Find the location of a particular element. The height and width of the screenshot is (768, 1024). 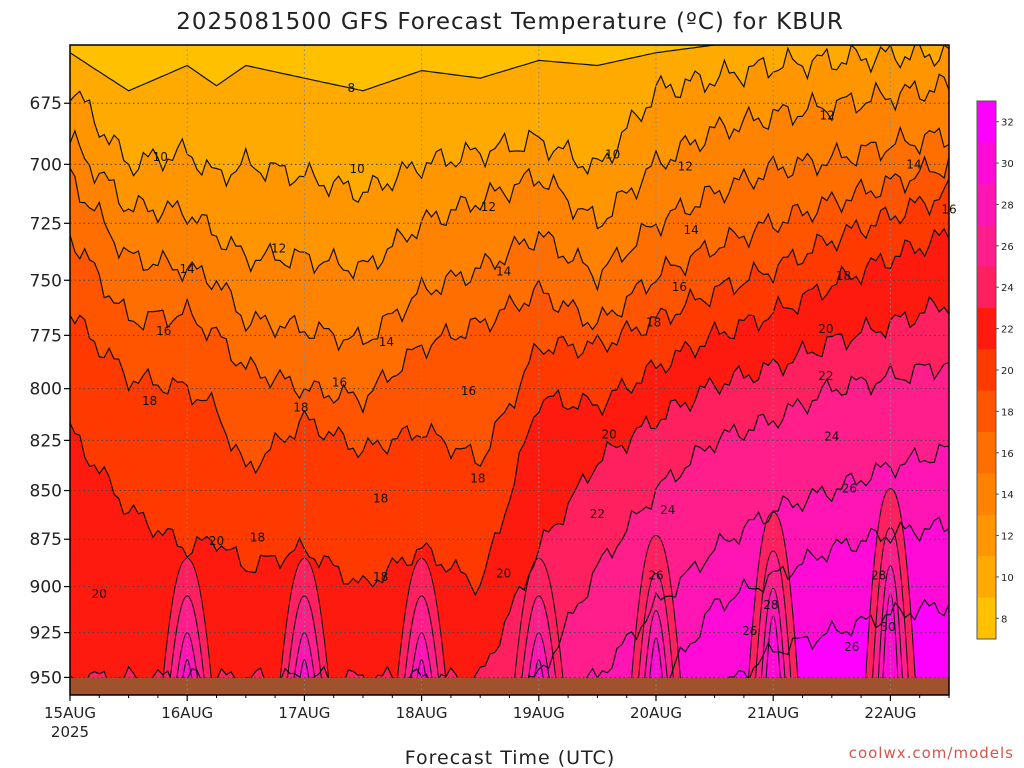

y-tick-label-925: 925 is located at coordinates (46, 634).